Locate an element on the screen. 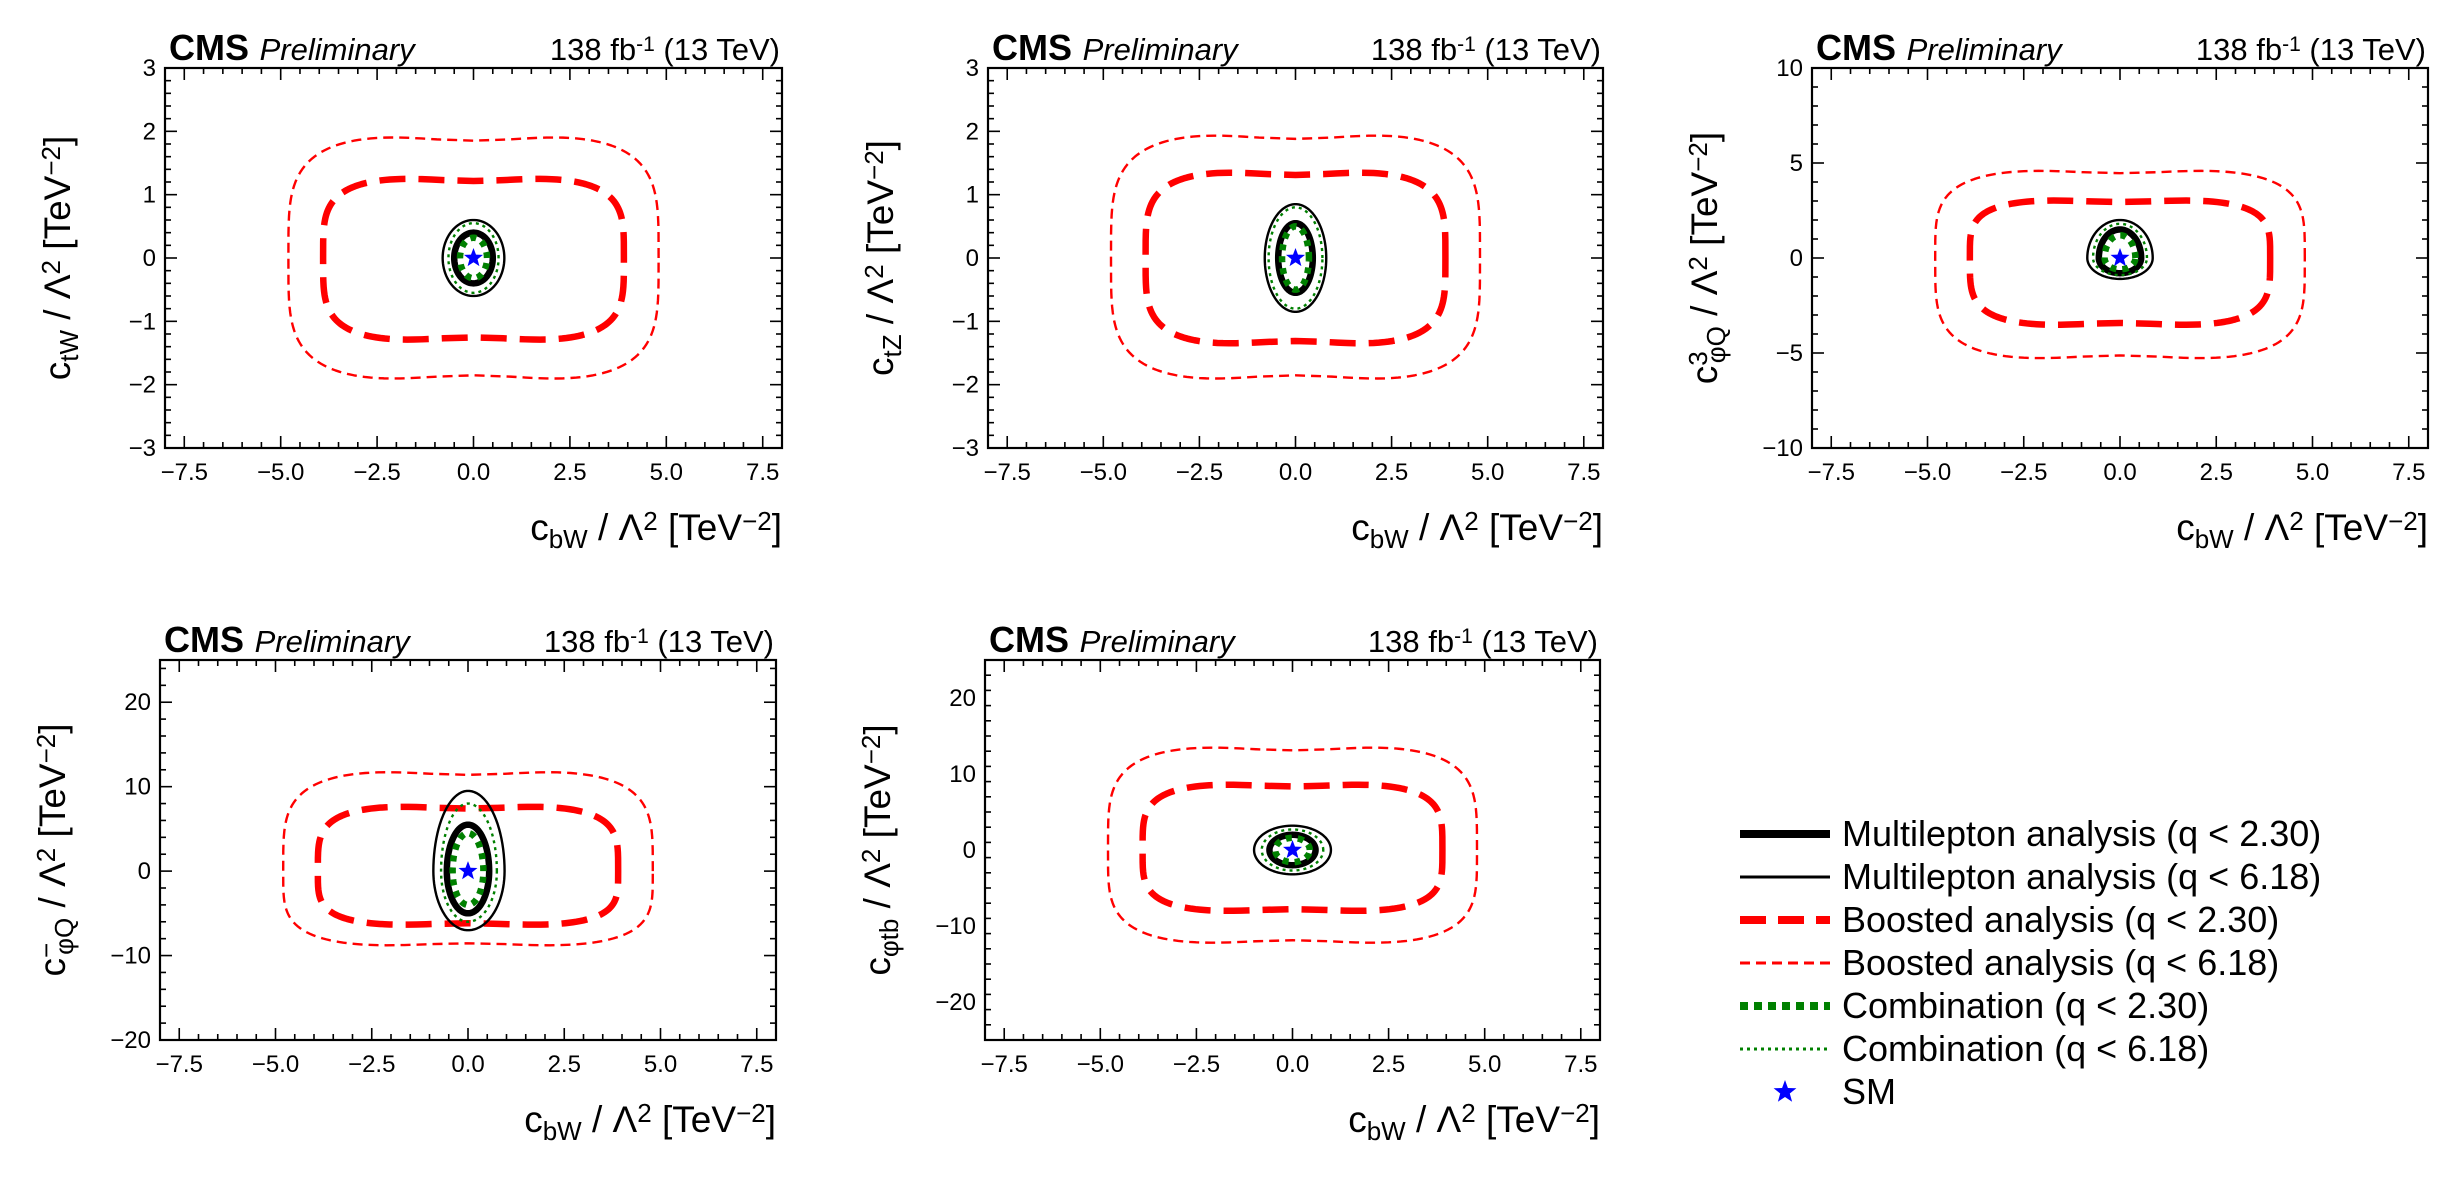  legend-star-marker is located at coordinates (1785, 1091).